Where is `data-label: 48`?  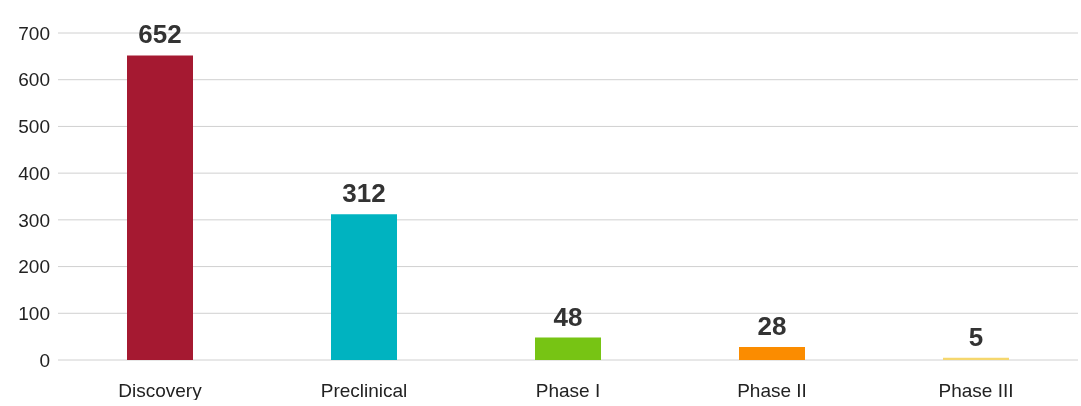 data-label: 48 is located at coordinates (568, 316).